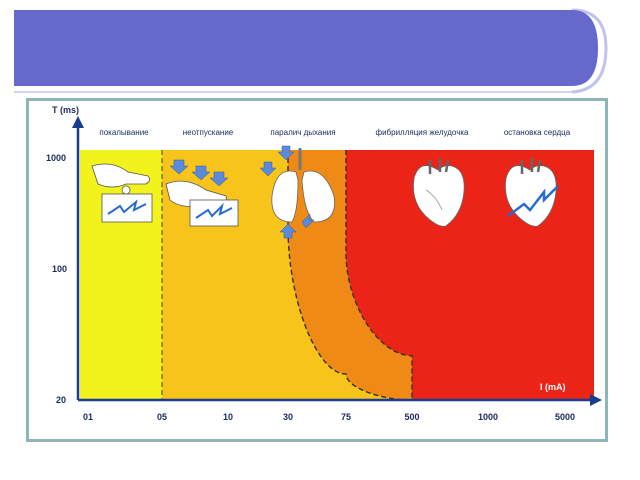  What do you see at coordinates (423, 132) in the screenshot?
I see `zone-label: фибрилляция желудочка` at bounding box center [423, 132].